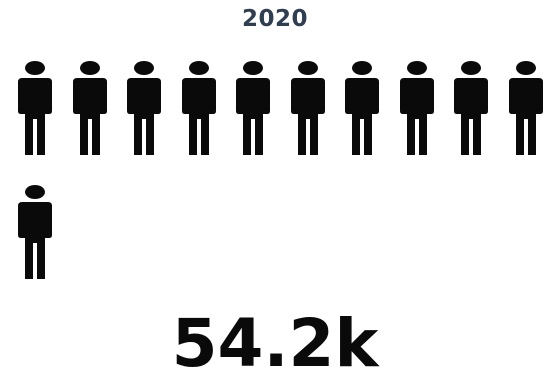 Image resolution: width=550 pixels, height=385 pixels. I want to click on year-title: 2020, so click(274, 19).